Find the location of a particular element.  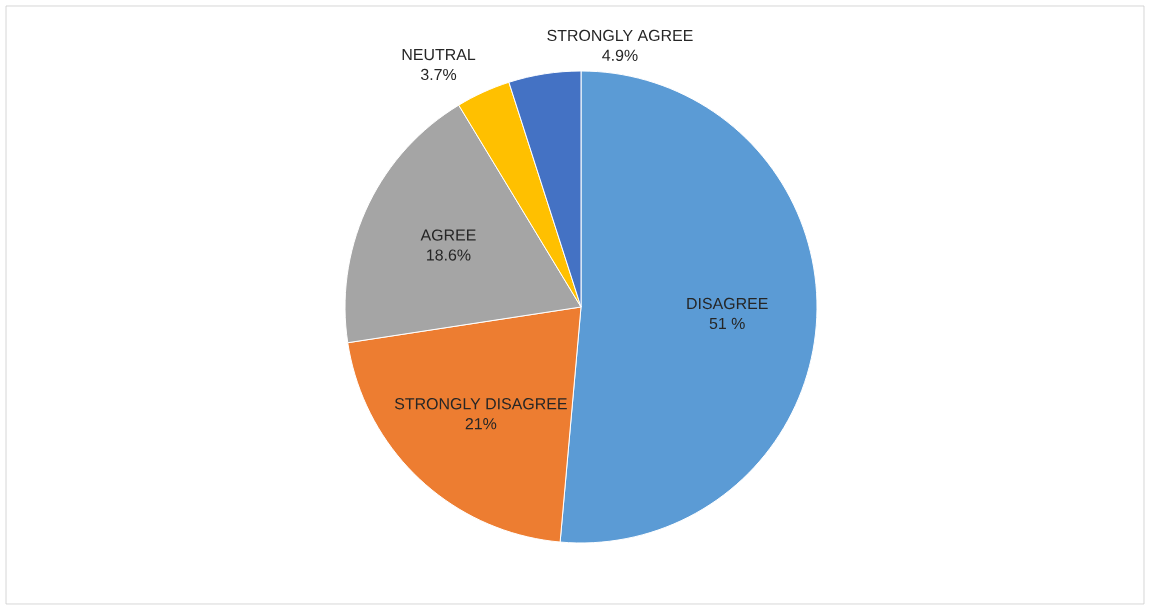

slice-label: AGREE is located at coordinates (448, 235).